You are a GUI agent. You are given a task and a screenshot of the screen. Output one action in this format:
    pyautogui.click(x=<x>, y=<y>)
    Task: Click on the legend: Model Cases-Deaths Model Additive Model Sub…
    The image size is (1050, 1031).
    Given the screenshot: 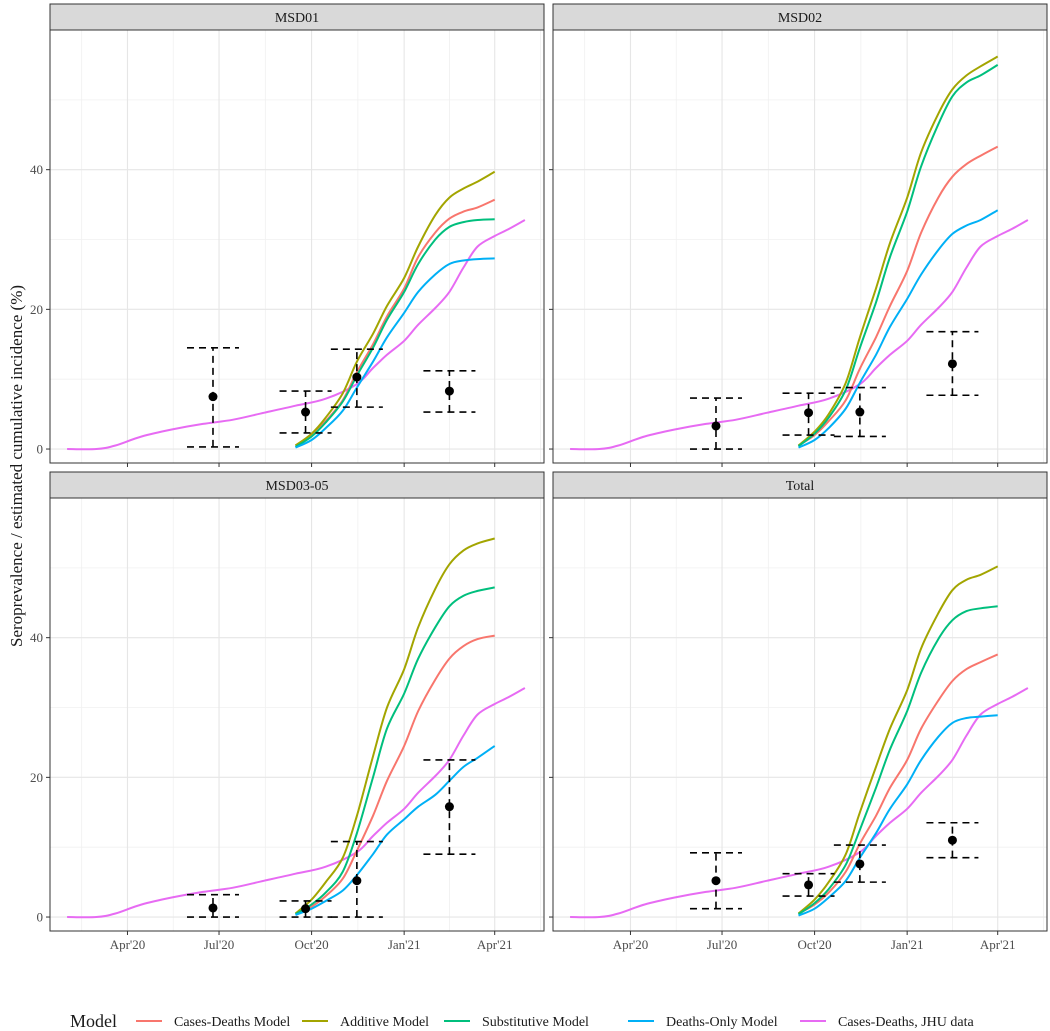 What is the action you would take?
    pyautogui.click(x=522, y=1021)
    